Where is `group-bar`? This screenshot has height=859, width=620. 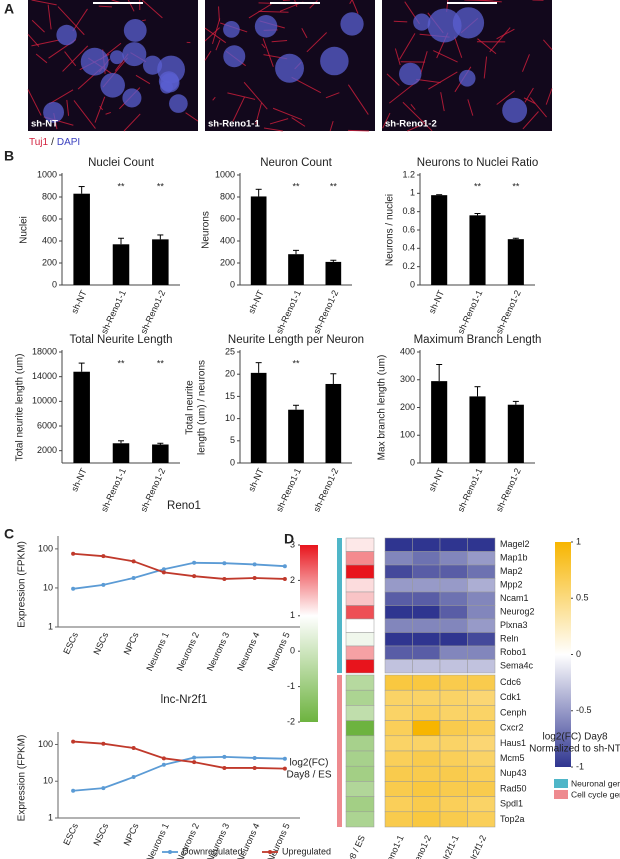 group-bar is located at coordinates (339, 751).